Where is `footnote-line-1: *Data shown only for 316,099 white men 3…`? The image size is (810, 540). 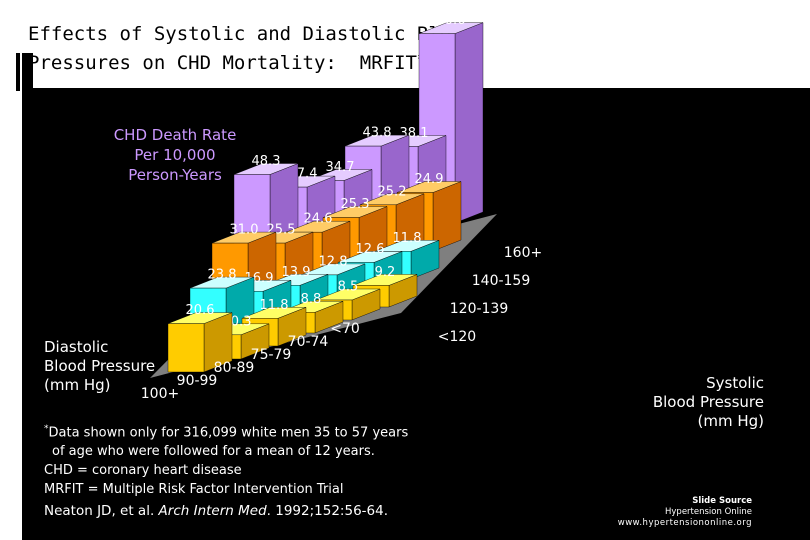
footnote-line-1: *Data shown only for 316,099 white men 3… is located at coordinates (226, 431).